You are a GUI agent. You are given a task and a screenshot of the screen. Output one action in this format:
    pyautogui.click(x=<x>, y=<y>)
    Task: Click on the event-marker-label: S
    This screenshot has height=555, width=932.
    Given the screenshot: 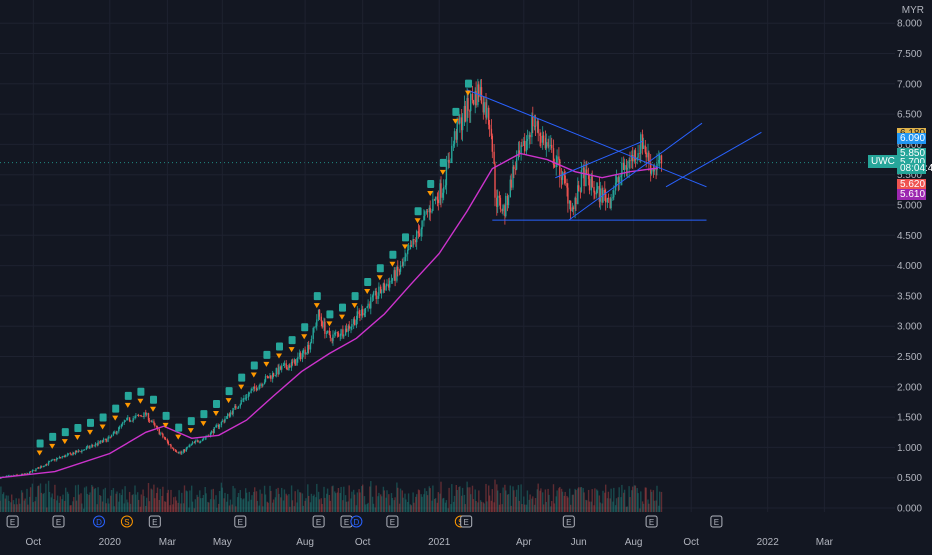 What is the action you would take?
    pyautogui.click(x=126, y=522)
    